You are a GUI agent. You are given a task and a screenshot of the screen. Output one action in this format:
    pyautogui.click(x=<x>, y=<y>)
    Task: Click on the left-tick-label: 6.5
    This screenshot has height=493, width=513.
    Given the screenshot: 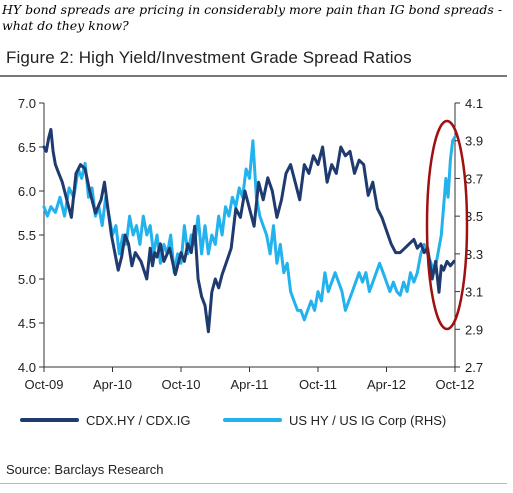 What is the action you would take?
    pyautogui.click(x=27, y=147)
    